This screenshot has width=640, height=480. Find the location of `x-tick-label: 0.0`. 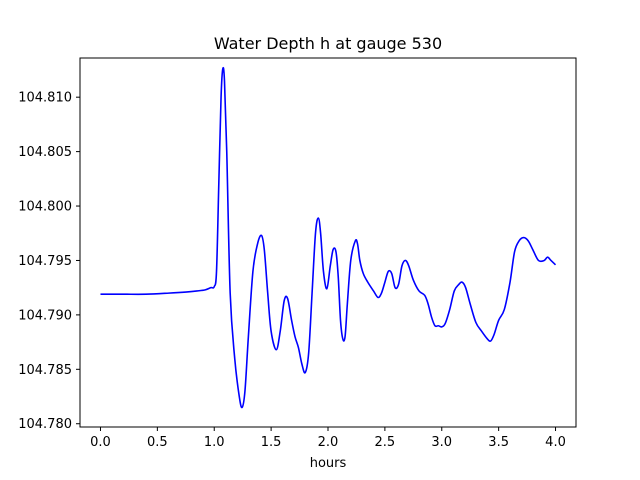

x-tick-label: 0.0 is located at coordinates (100, 442).